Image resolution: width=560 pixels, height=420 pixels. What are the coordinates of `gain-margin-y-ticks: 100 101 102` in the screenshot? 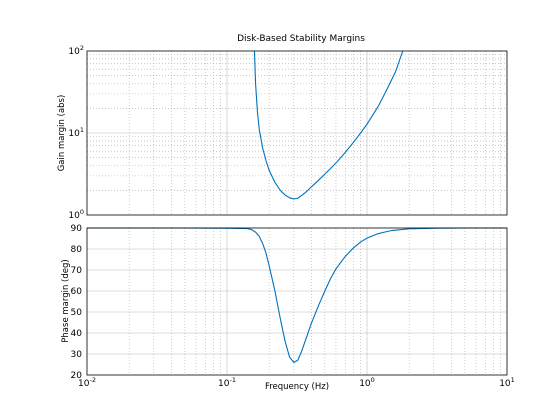 It's located at (76, 132).